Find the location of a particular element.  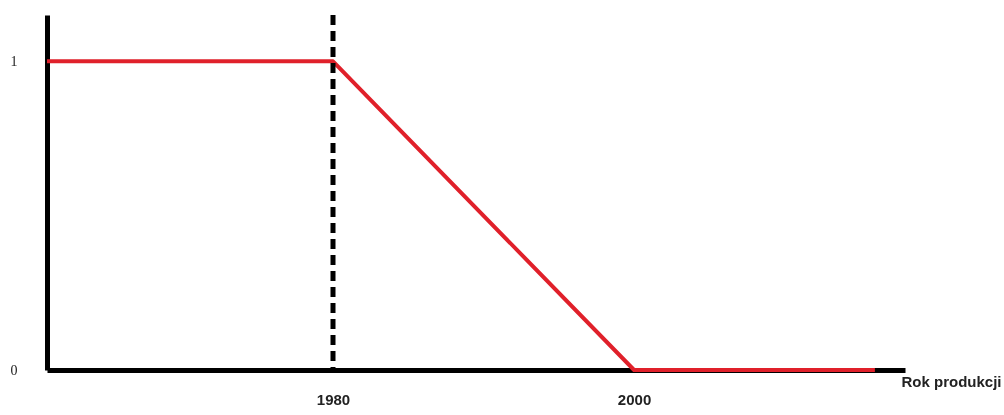

x-tick-label: 1980 is located at coordinates (333, 399).